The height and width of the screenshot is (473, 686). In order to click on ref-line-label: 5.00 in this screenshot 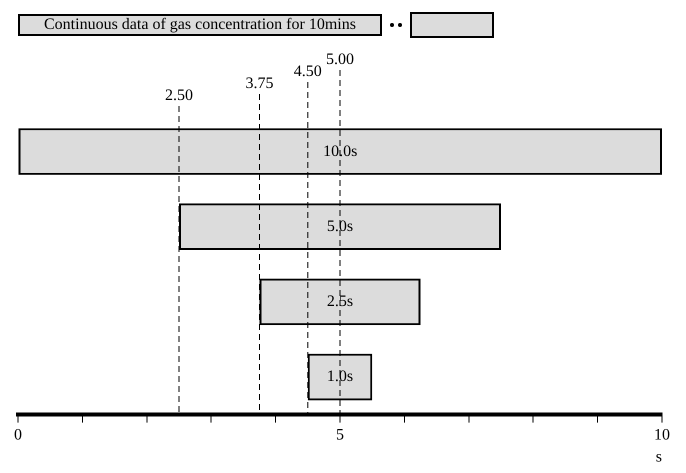, I will do `click(340, 59)`.